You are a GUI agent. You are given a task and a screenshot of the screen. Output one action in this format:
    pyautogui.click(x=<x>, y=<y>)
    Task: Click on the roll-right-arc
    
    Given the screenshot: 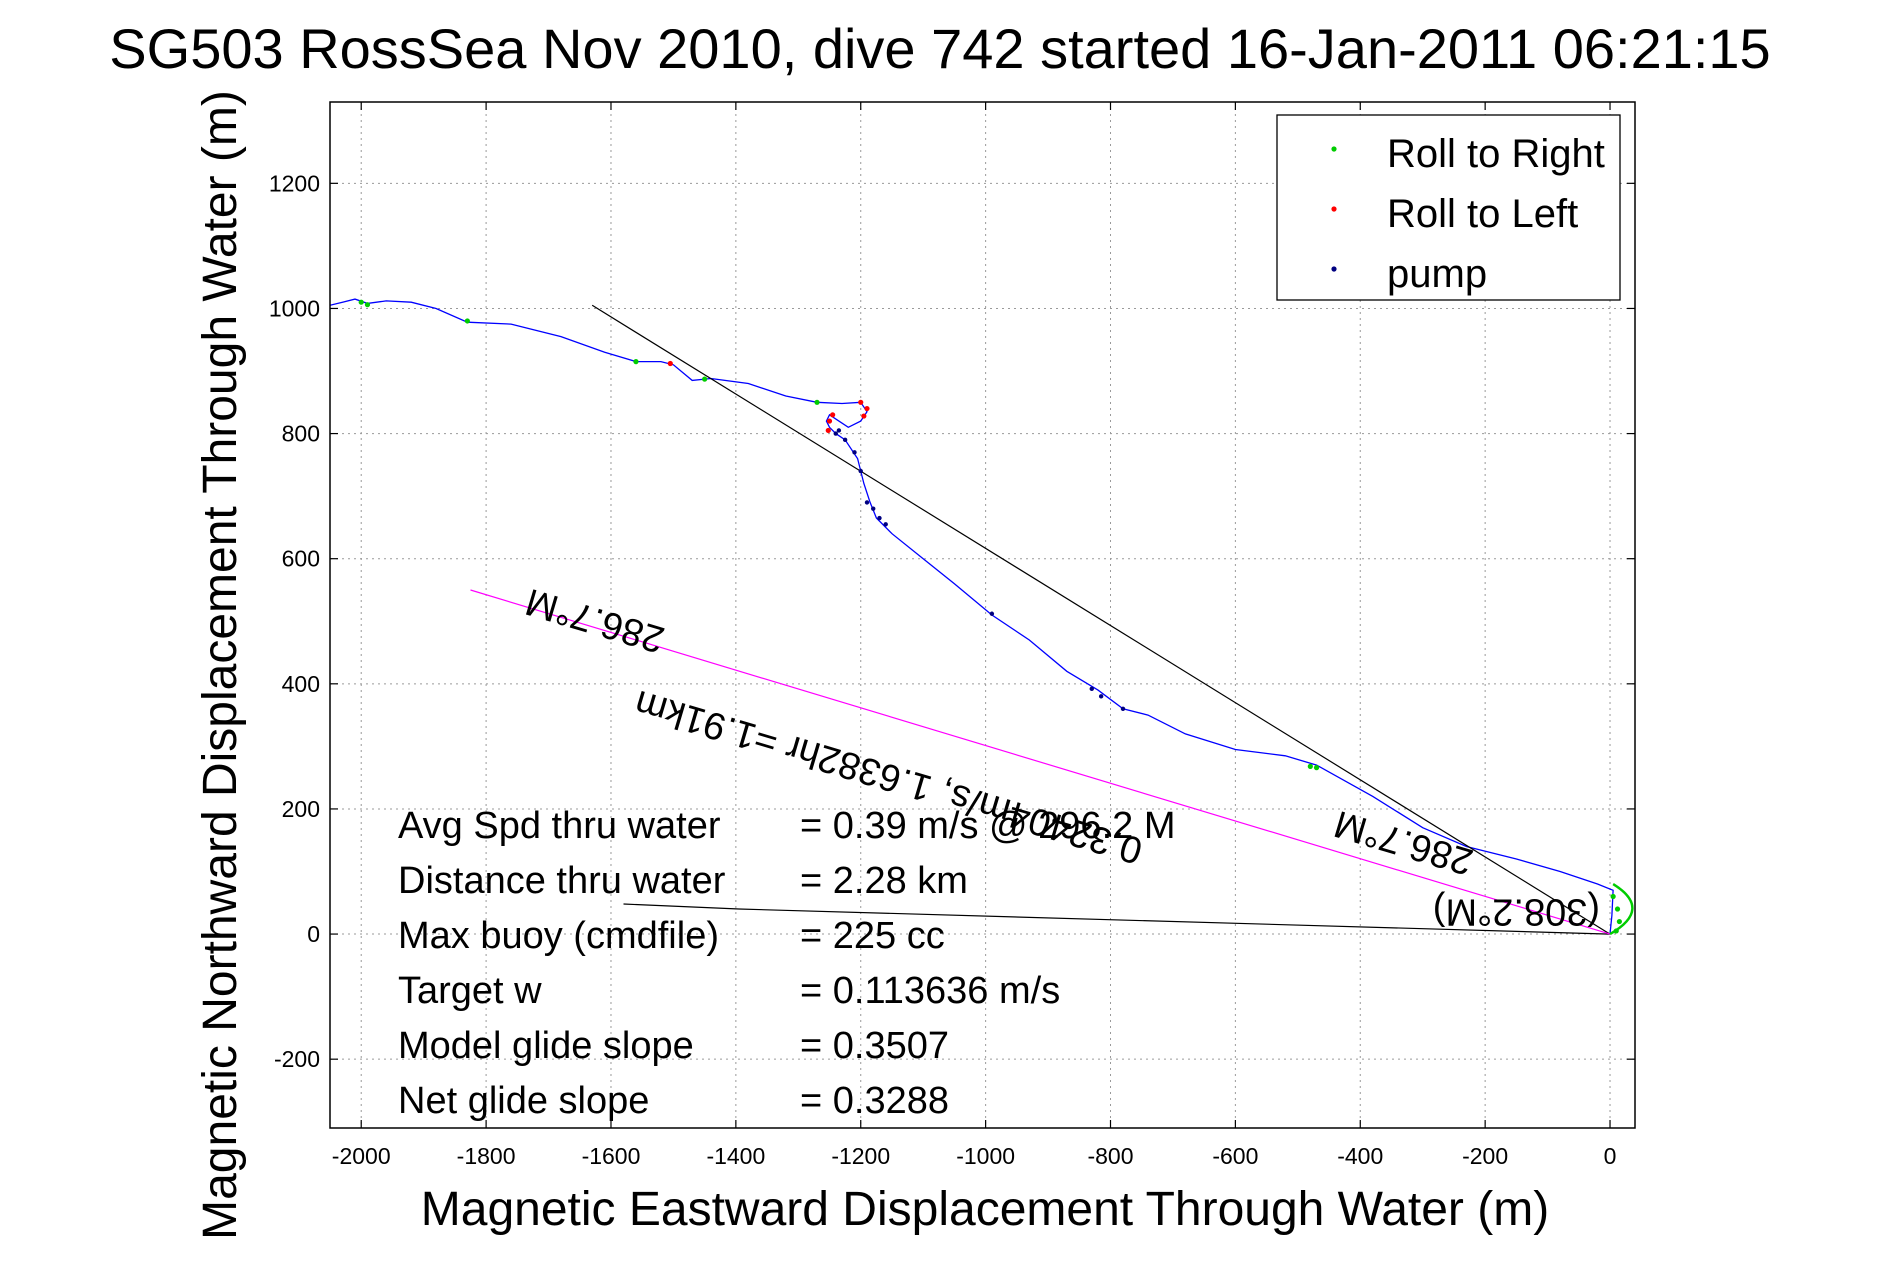 What is the action you would take?
    pyautogui.click(x=1621, y=909)
    